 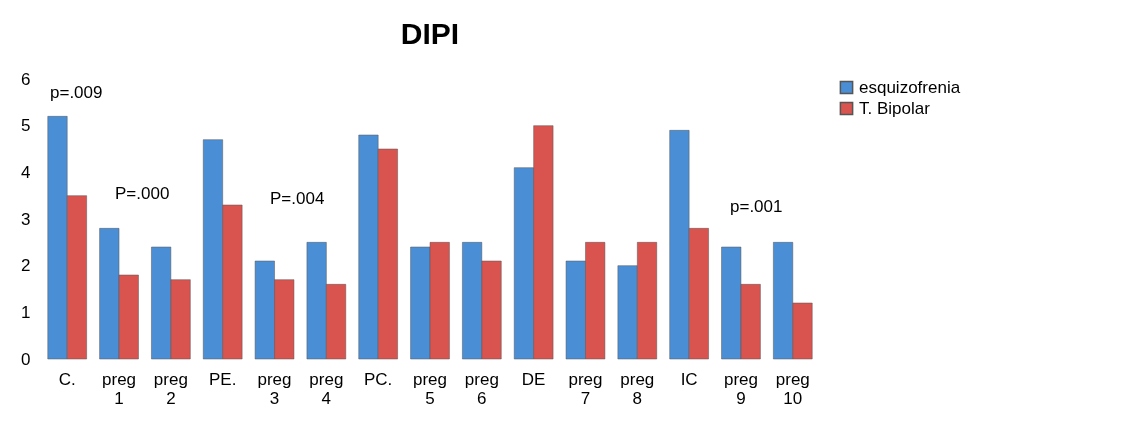 I want to click on legend-label: esquizofrenia, so click(x=910, y=87).